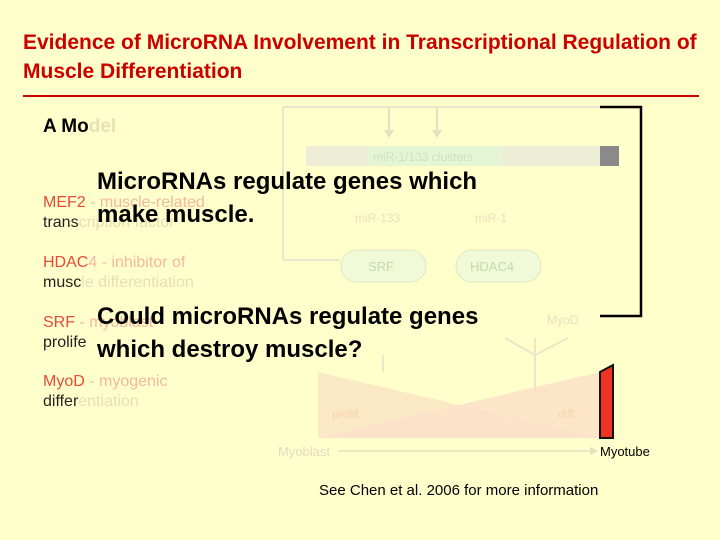  Describe the element at coordinates (346, 414) in the screenshot. I see `prolif-label: prolif.` at that location.